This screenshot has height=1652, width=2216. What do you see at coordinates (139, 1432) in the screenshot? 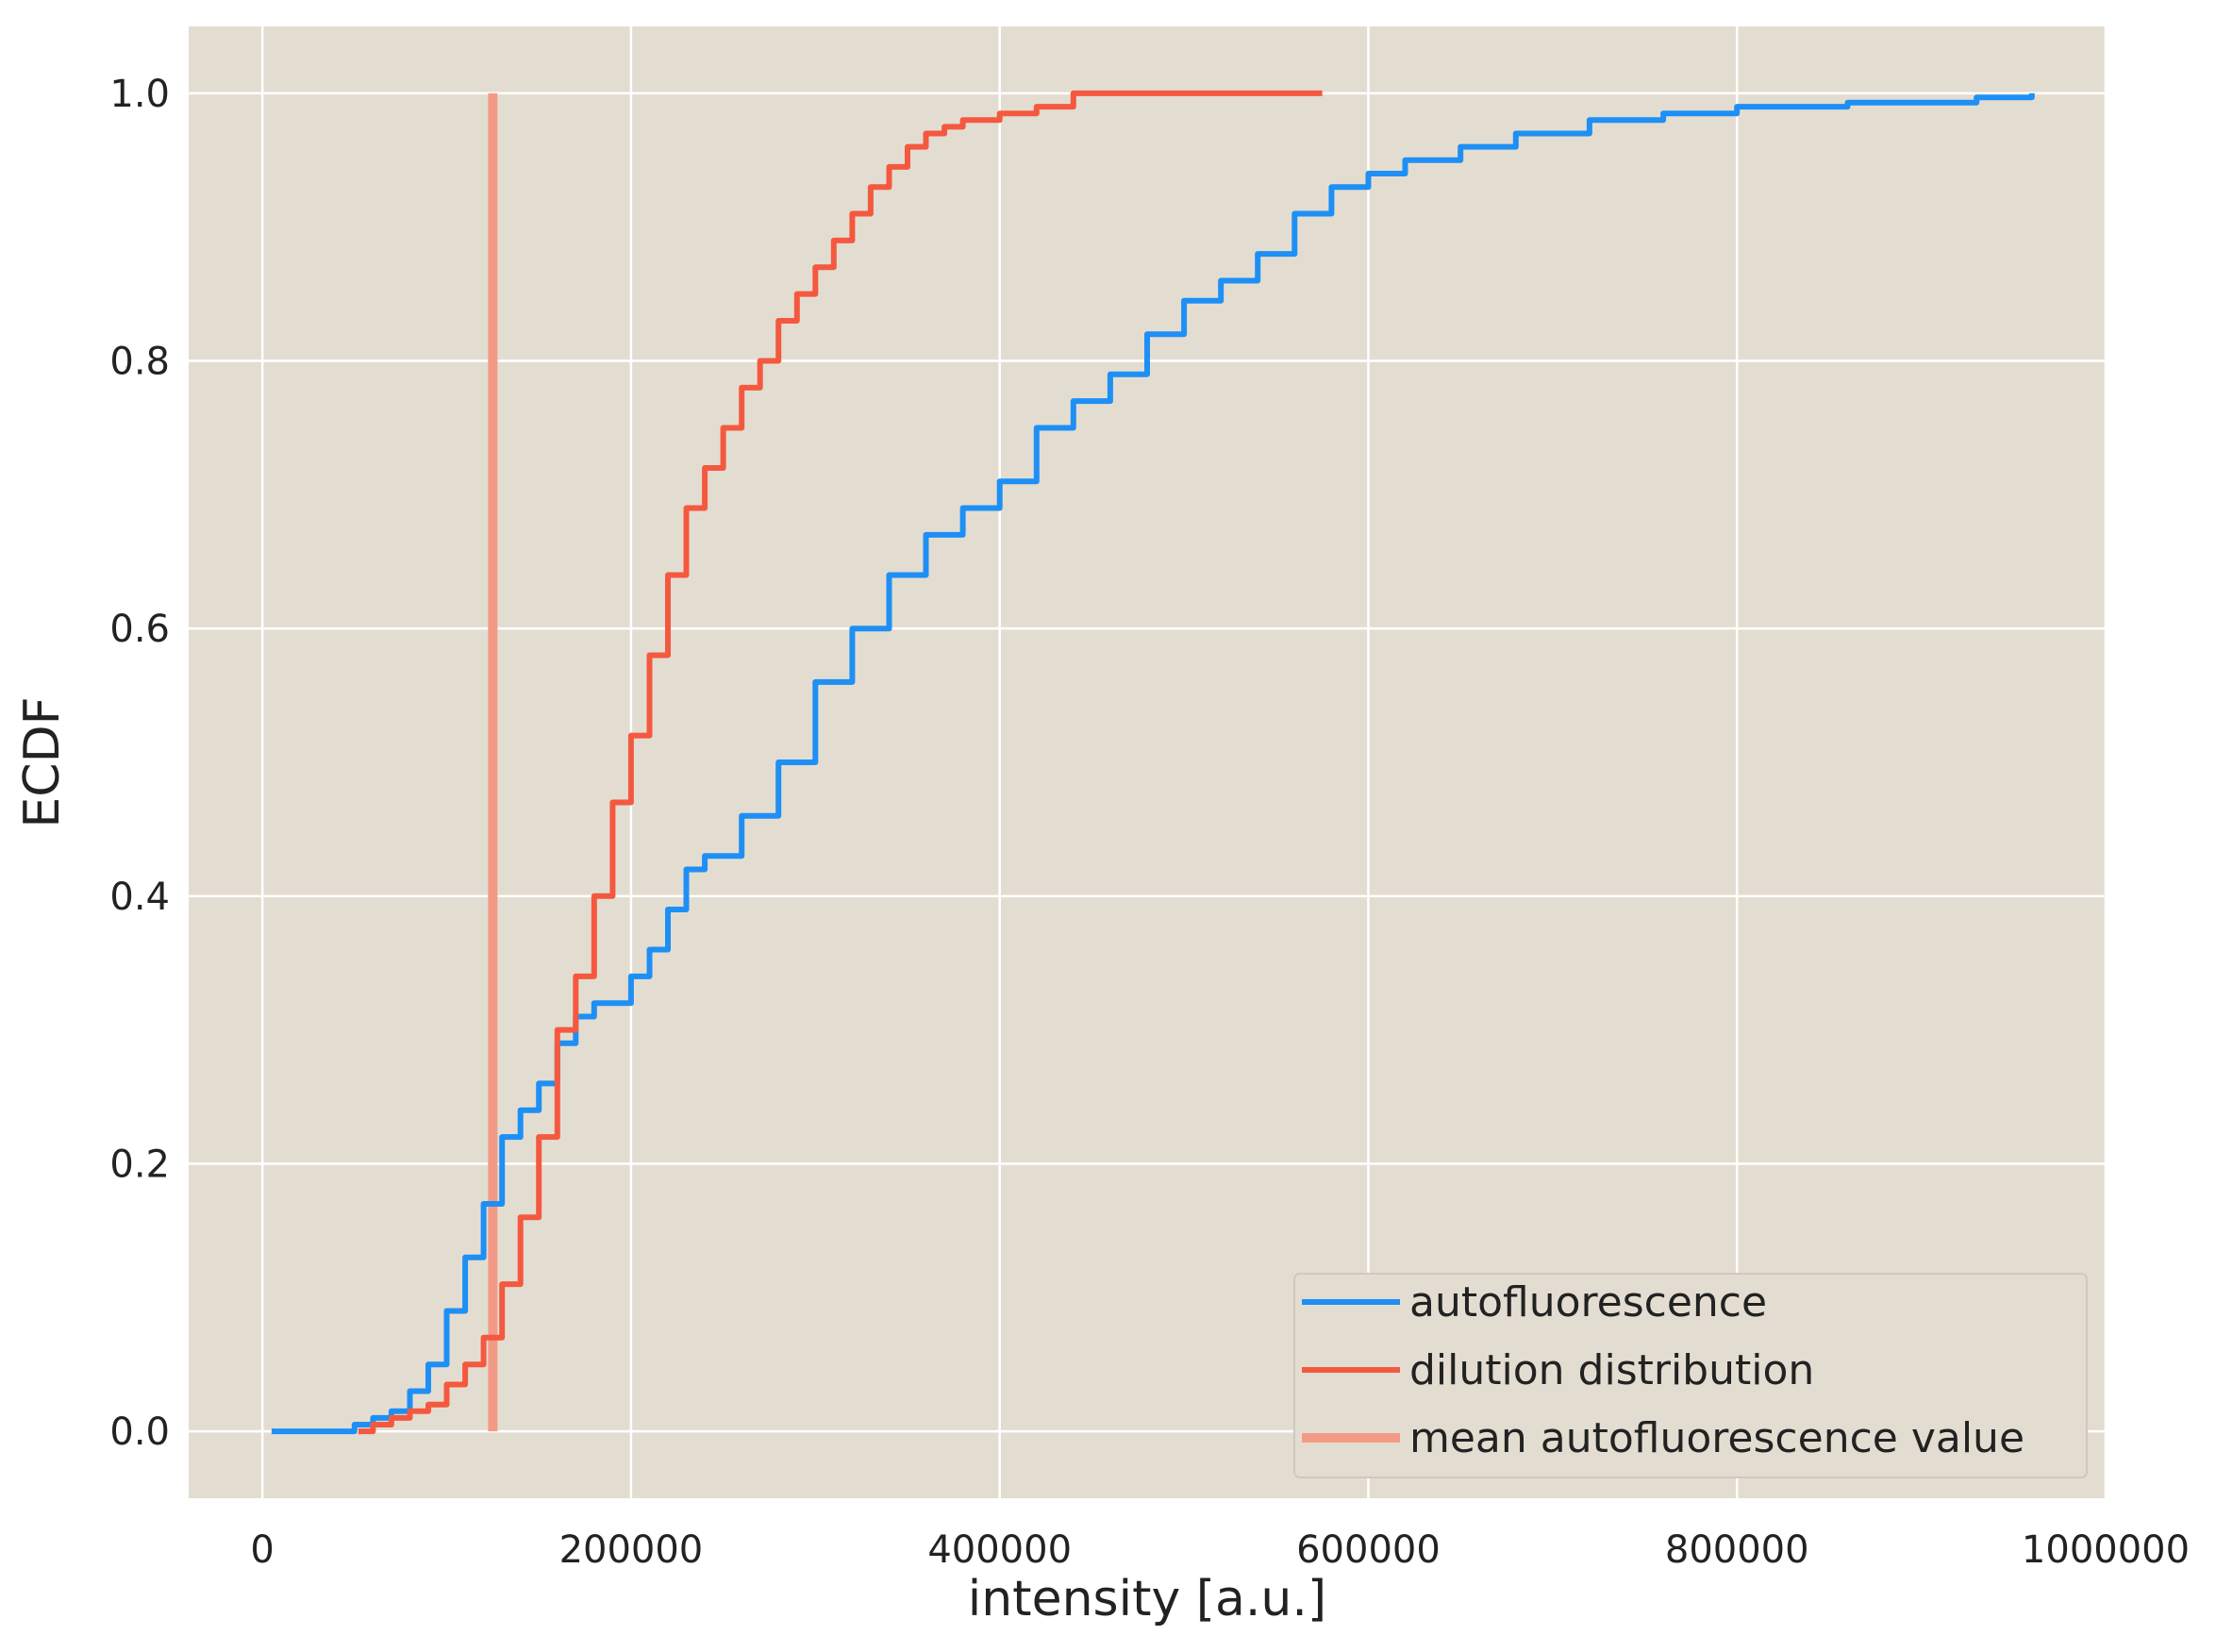
I see `y-tick-label: 0.0` at bounding box center [139, 1432].